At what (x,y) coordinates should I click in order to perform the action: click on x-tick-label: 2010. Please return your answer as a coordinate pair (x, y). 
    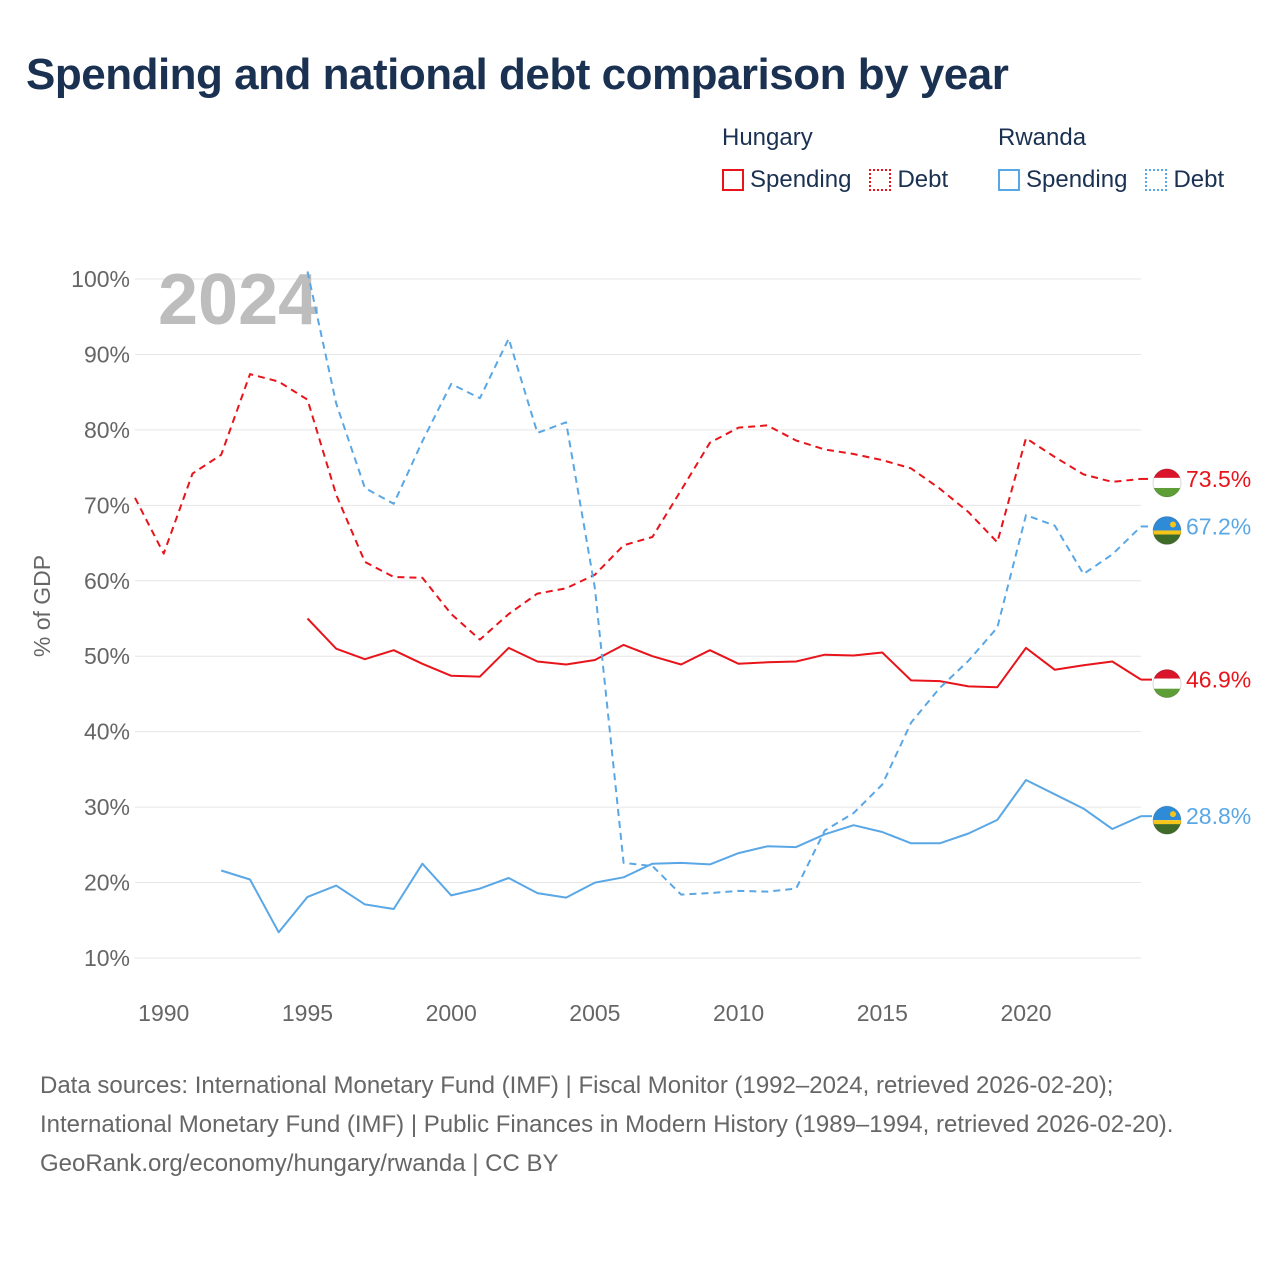
    Looking at the image, I should click on (738, 1013).